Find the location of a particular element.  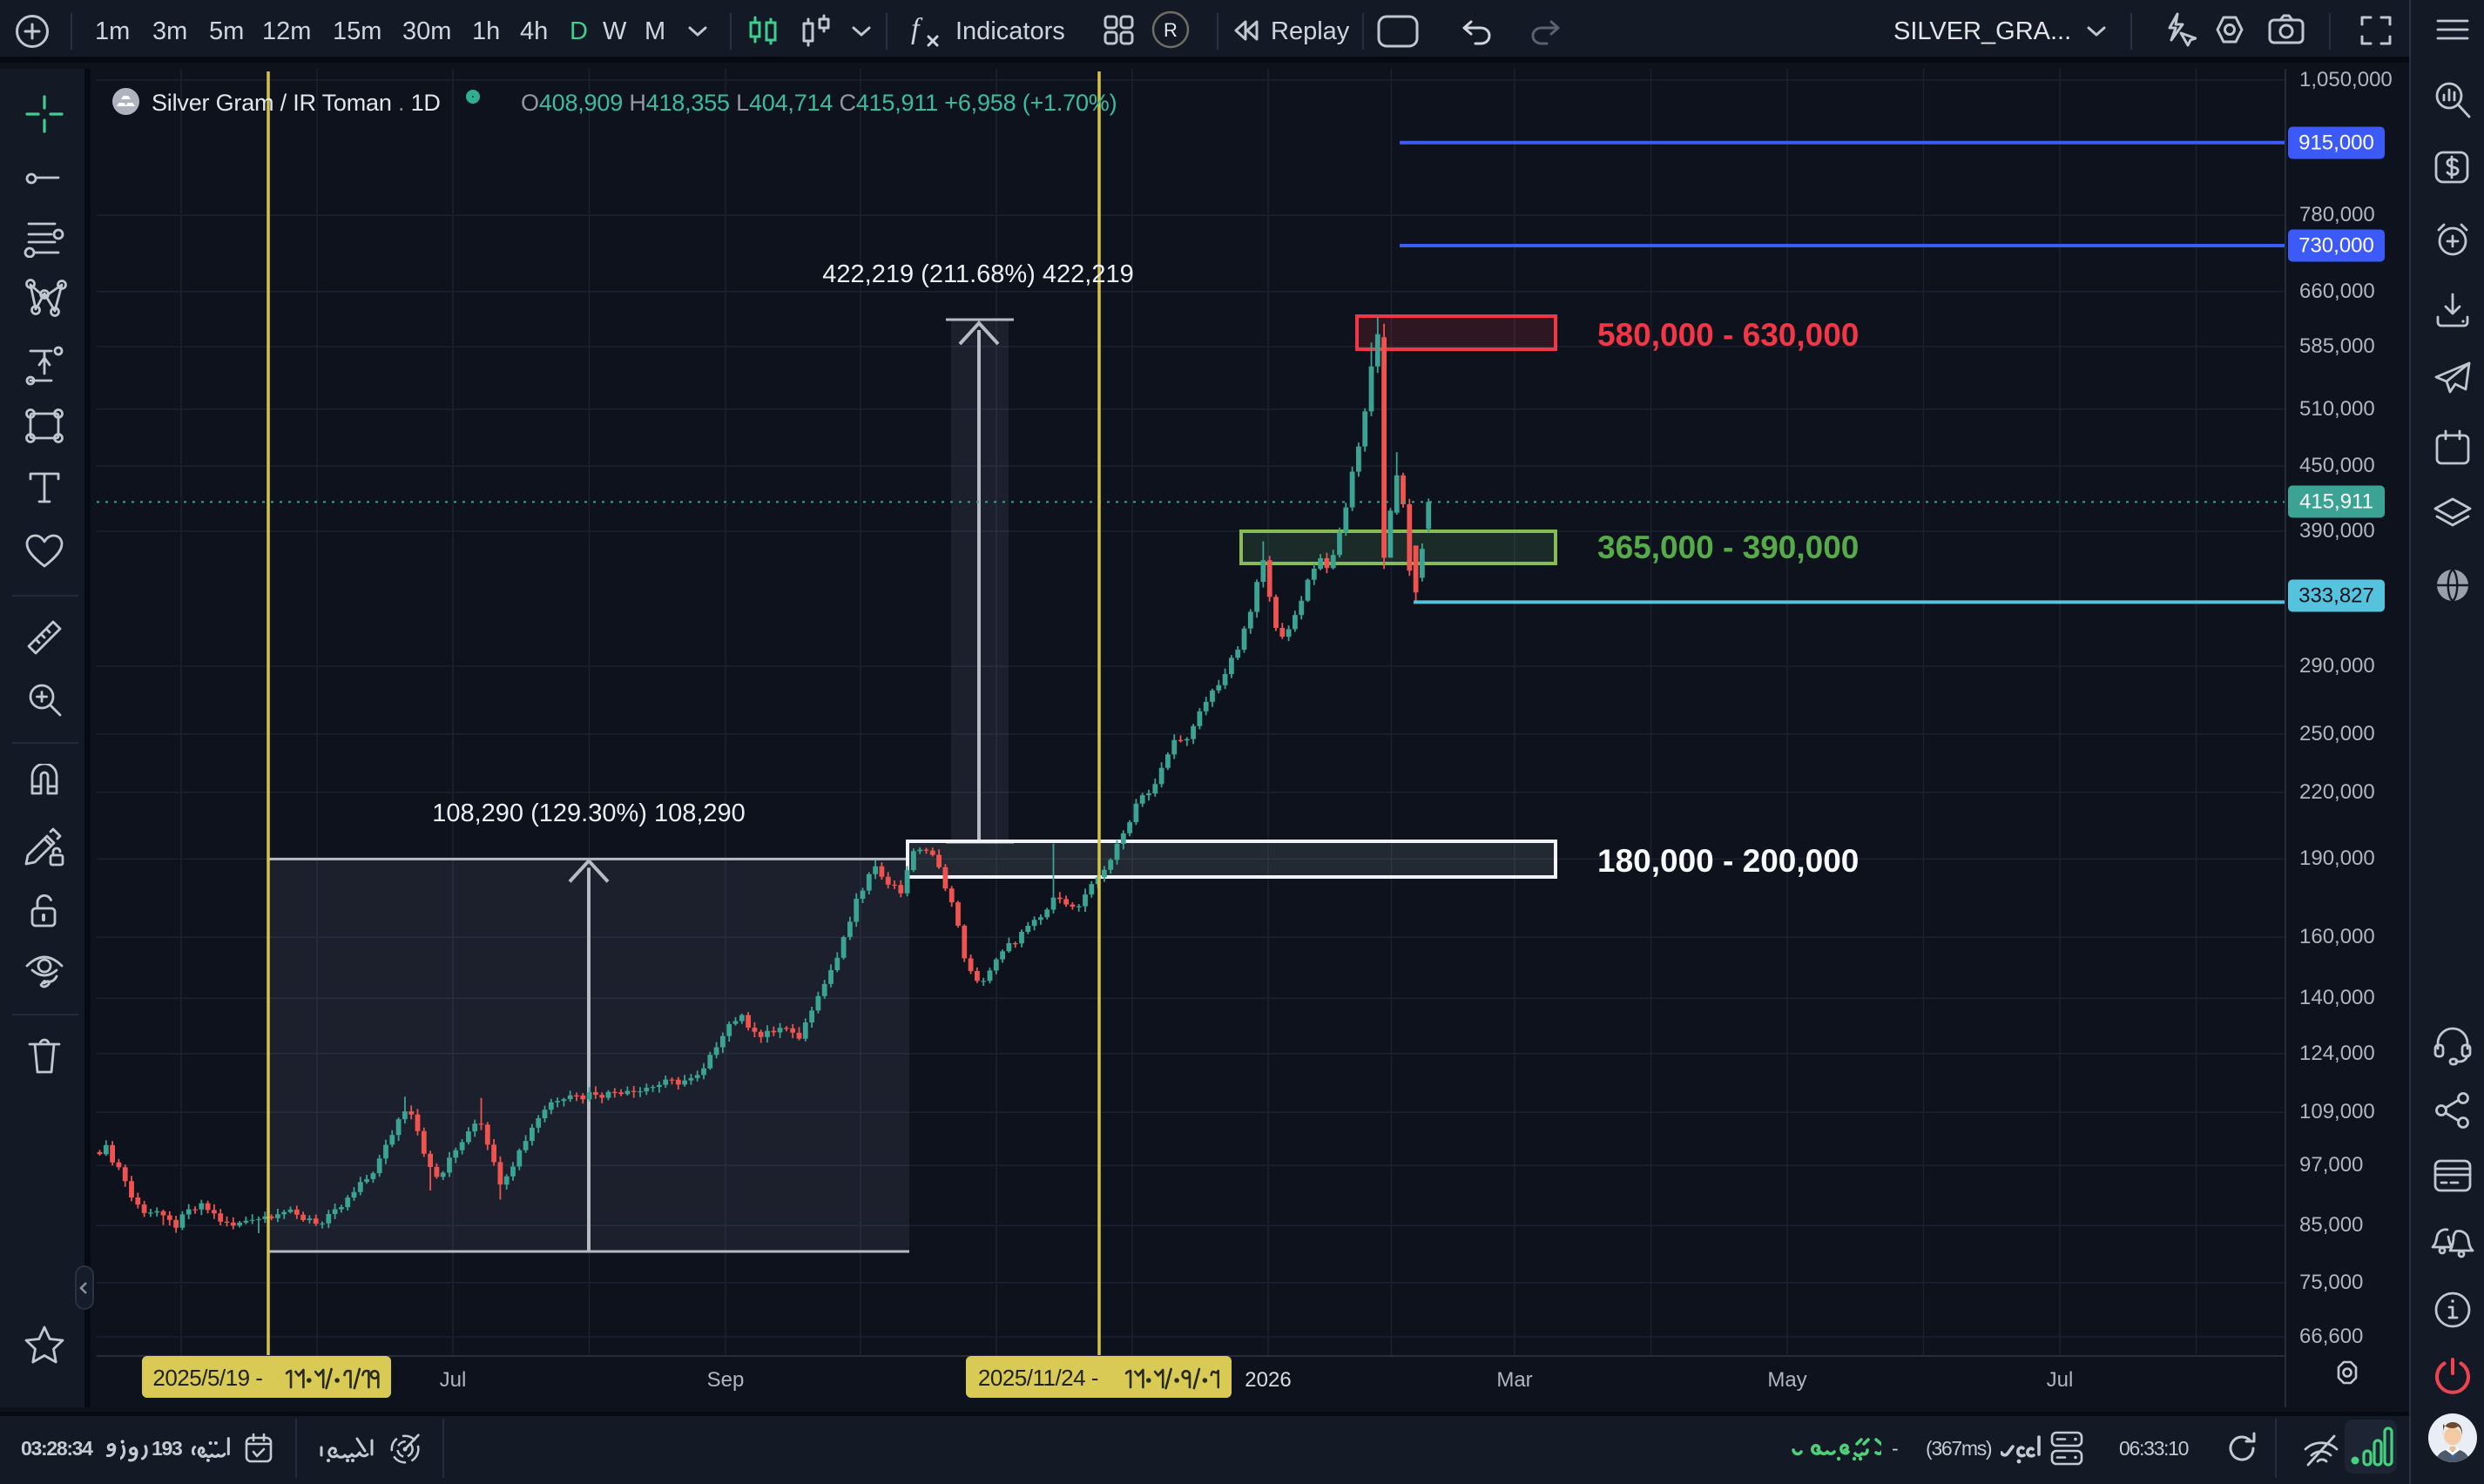

svg-text: R is located at coordinates (1171, 30).